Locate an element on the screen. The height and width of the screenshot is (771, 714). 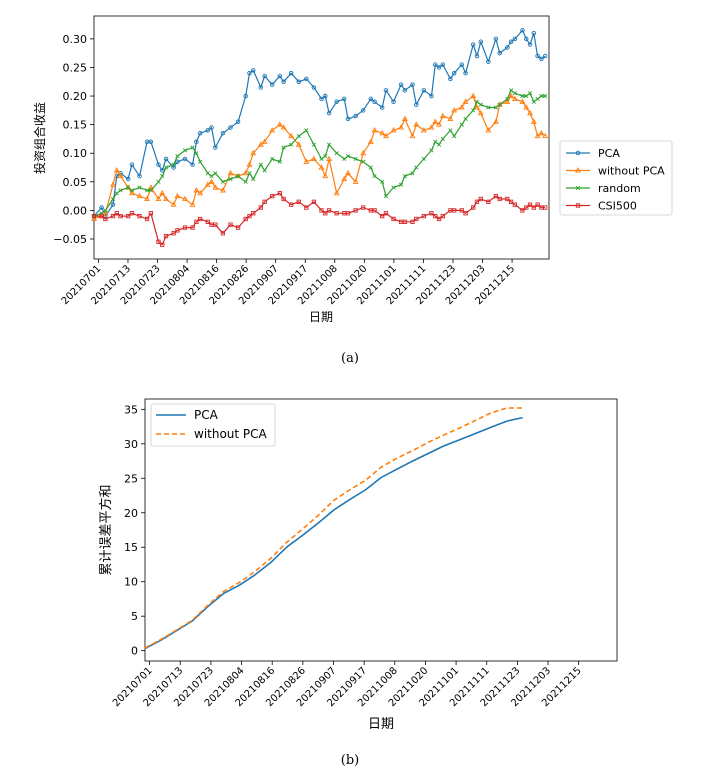
chart-b-caption: (b) is located at coordinates (350, 760).